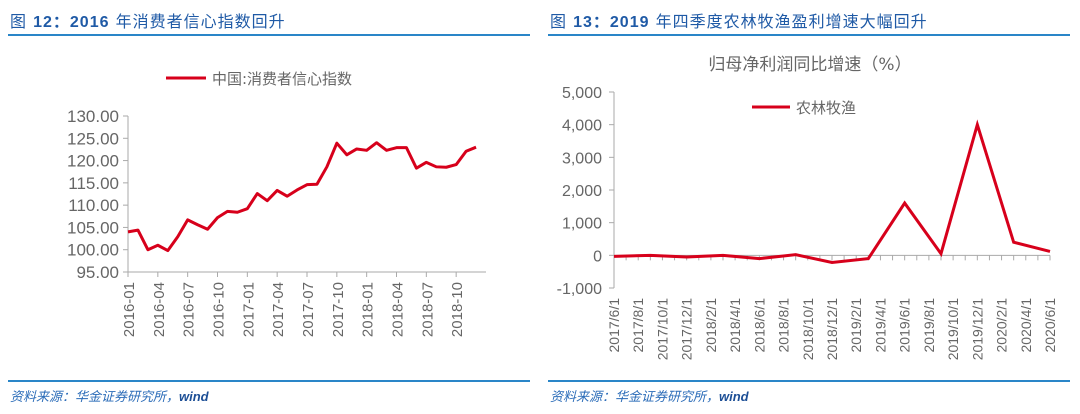 The height and width of the screenshot is (414, 1080). I want to click on y-tick-label: 5,000, so click(582, 93).